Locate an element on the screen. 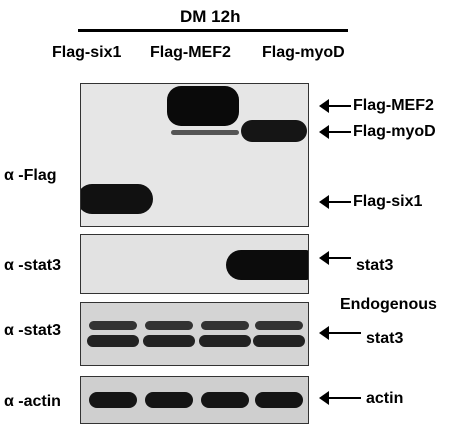  band-label-stat3: stat3 is located at coordinates (375, 265).